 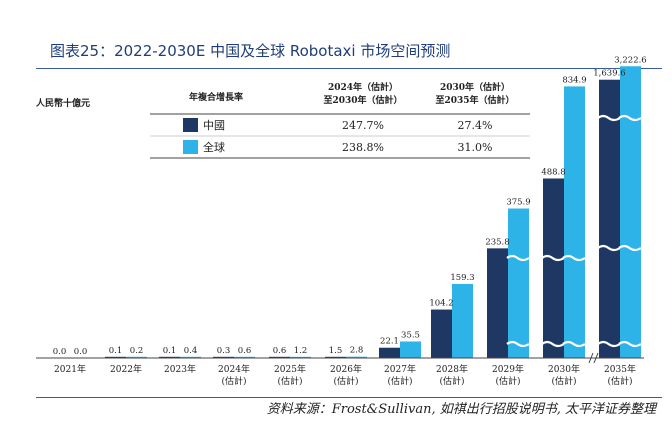 I want to click on x-tick-label: 2029年, so click(x=508, y=369).